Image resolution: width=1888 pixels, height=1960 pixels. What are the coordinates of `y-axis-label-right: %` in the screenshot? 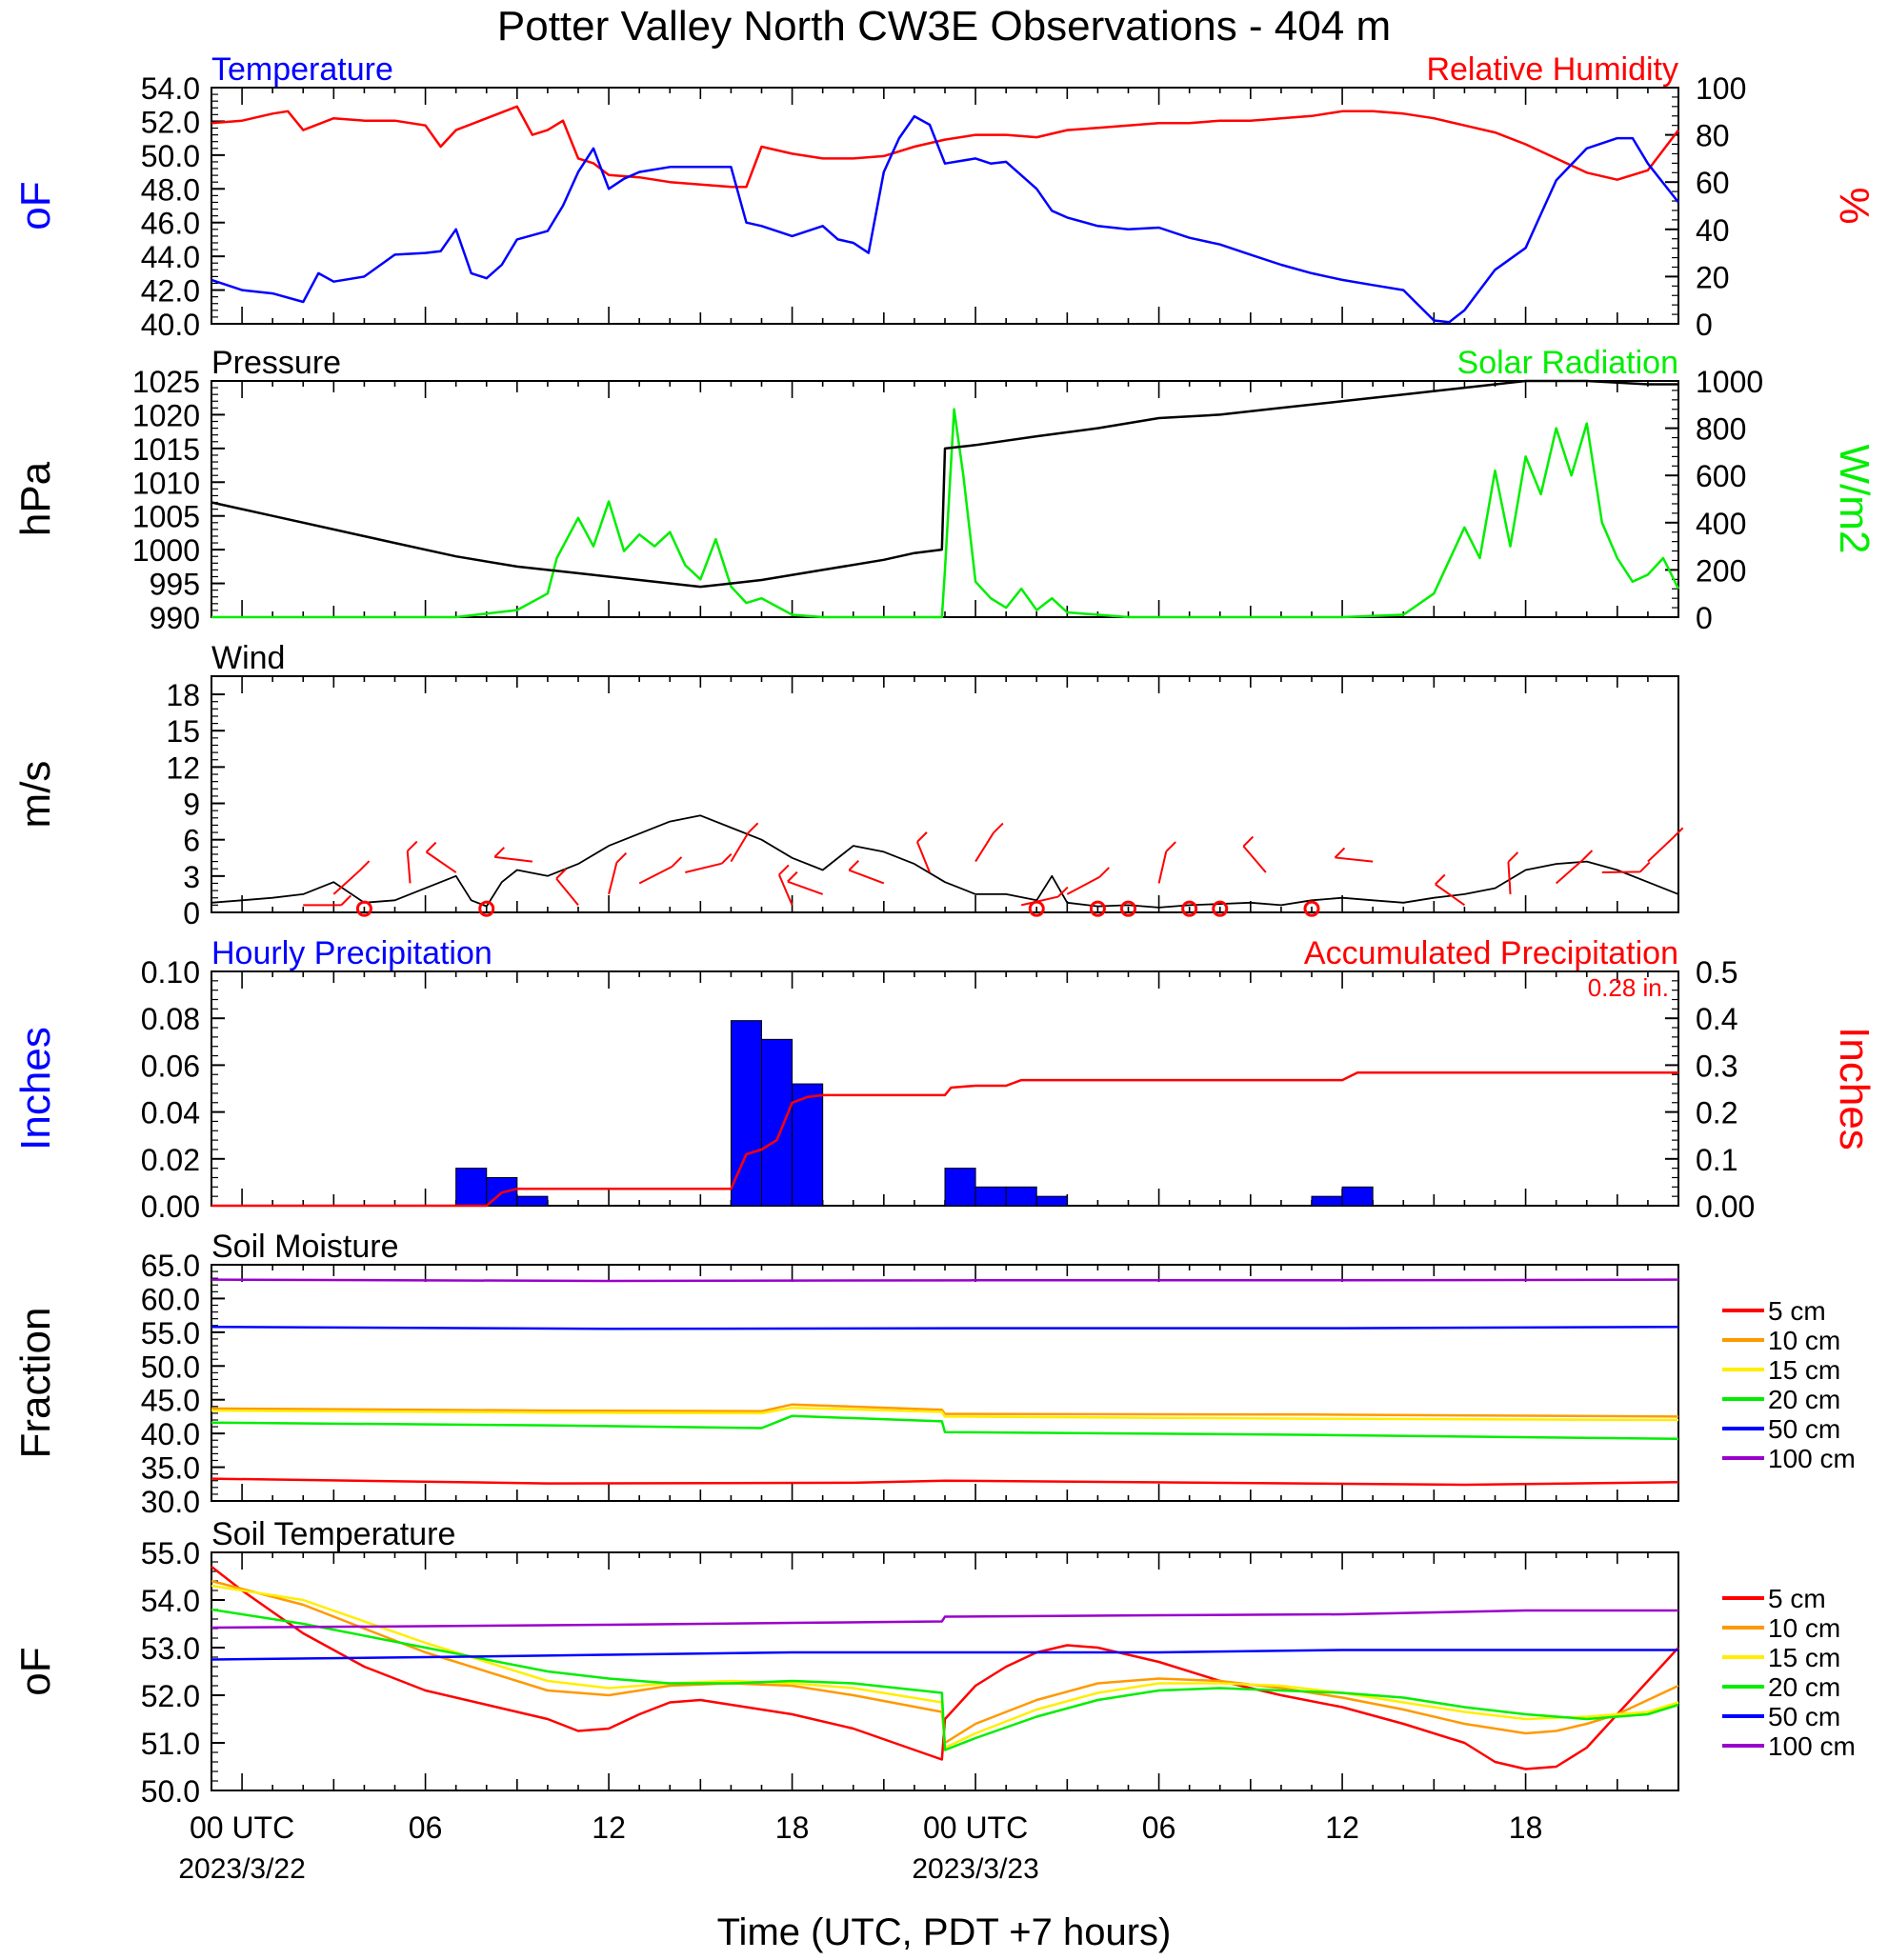 It's located at (1854, 205).